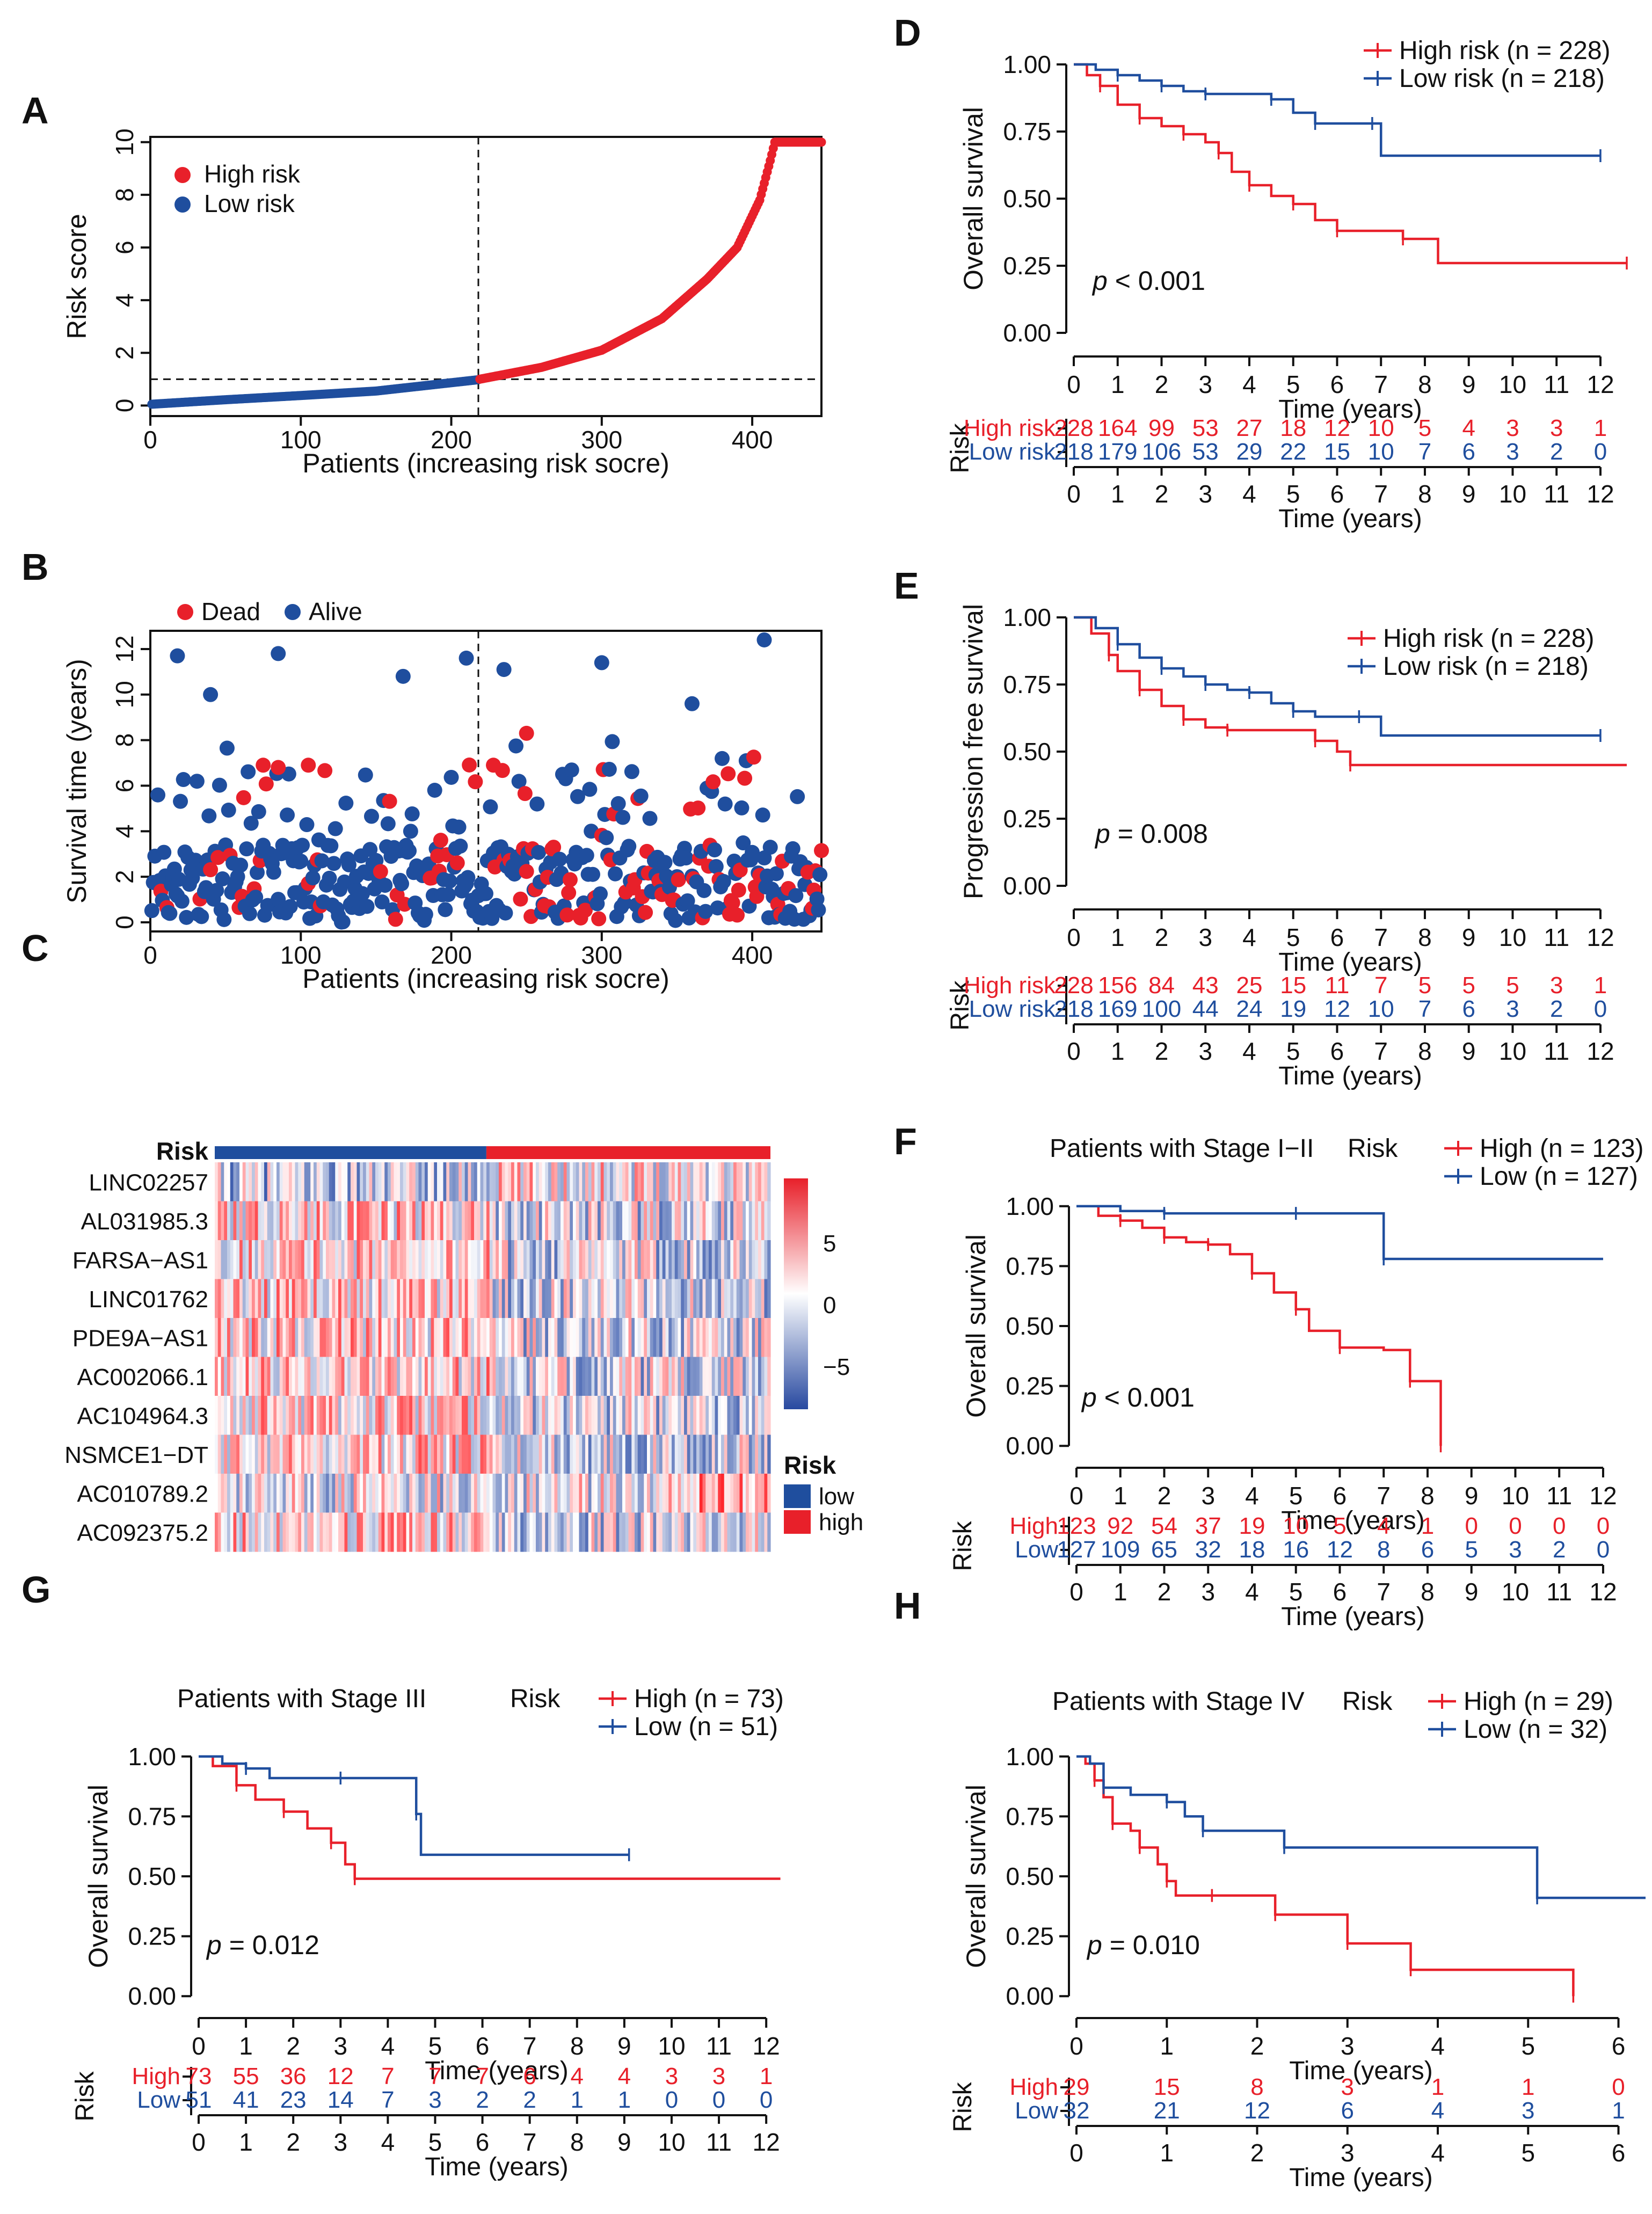 Image resolution: width=1652 pixels, height=2214 pixels. Describe the element at coordinates (764, 639) in the screenshot. I see `survival-point-highlight` at that location.